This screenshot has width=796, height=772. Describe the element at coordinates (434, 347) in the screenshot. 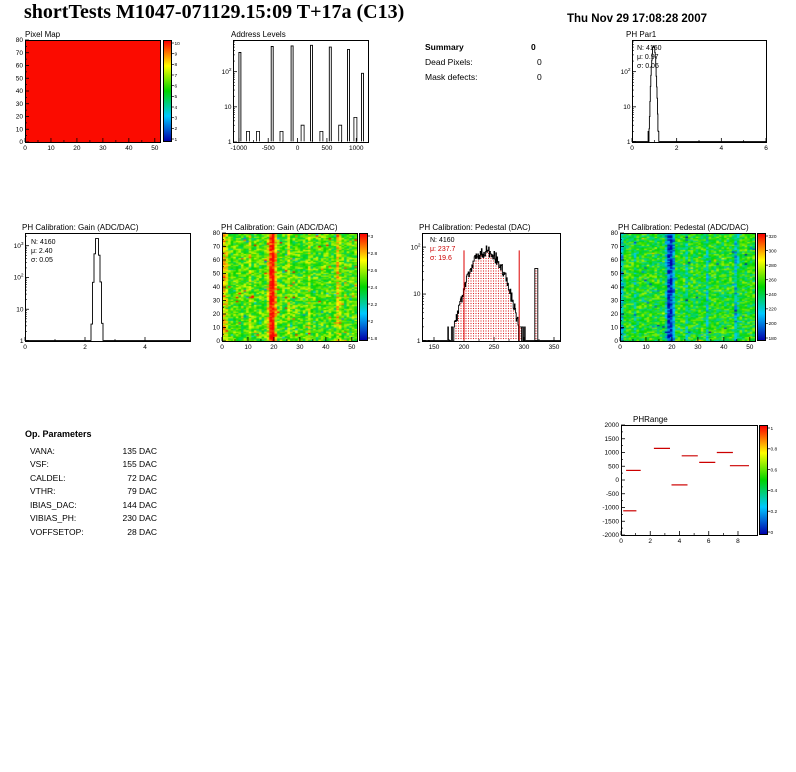

I see `svg-text: 150` at that location.